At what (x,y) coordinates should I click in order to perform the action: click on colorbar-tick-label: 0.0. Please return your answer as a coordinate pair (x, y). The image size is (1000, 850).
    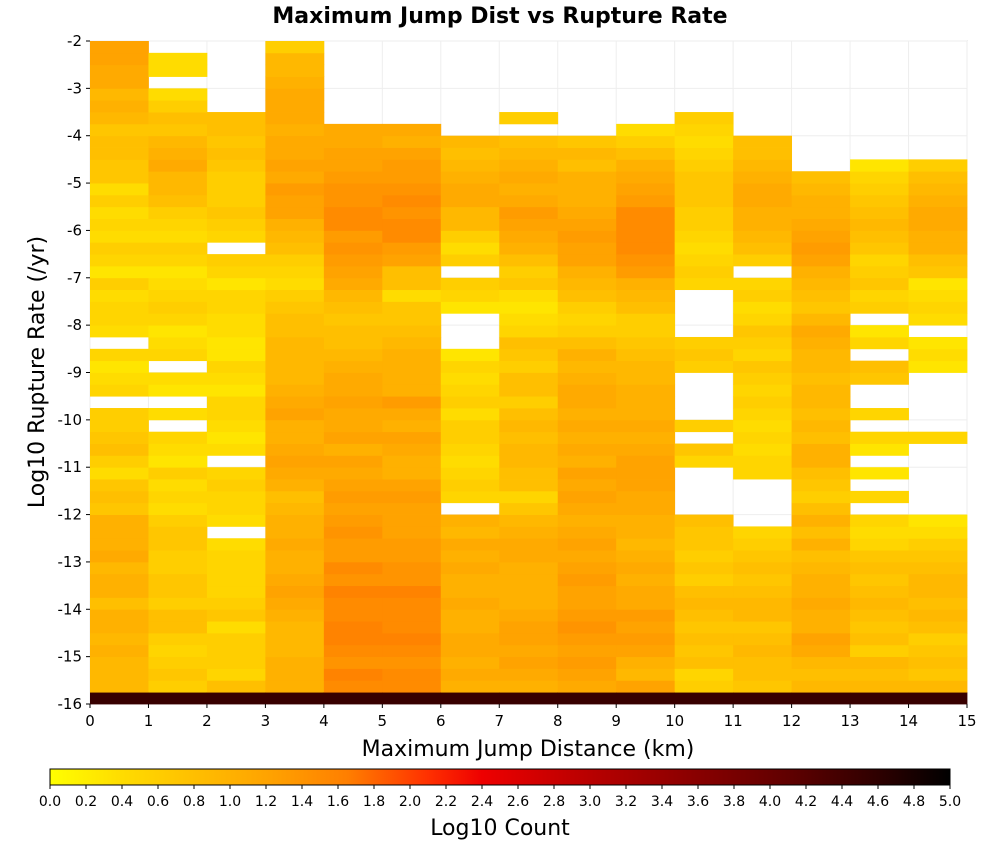
    Looking at the image, I should click on (50, 802).